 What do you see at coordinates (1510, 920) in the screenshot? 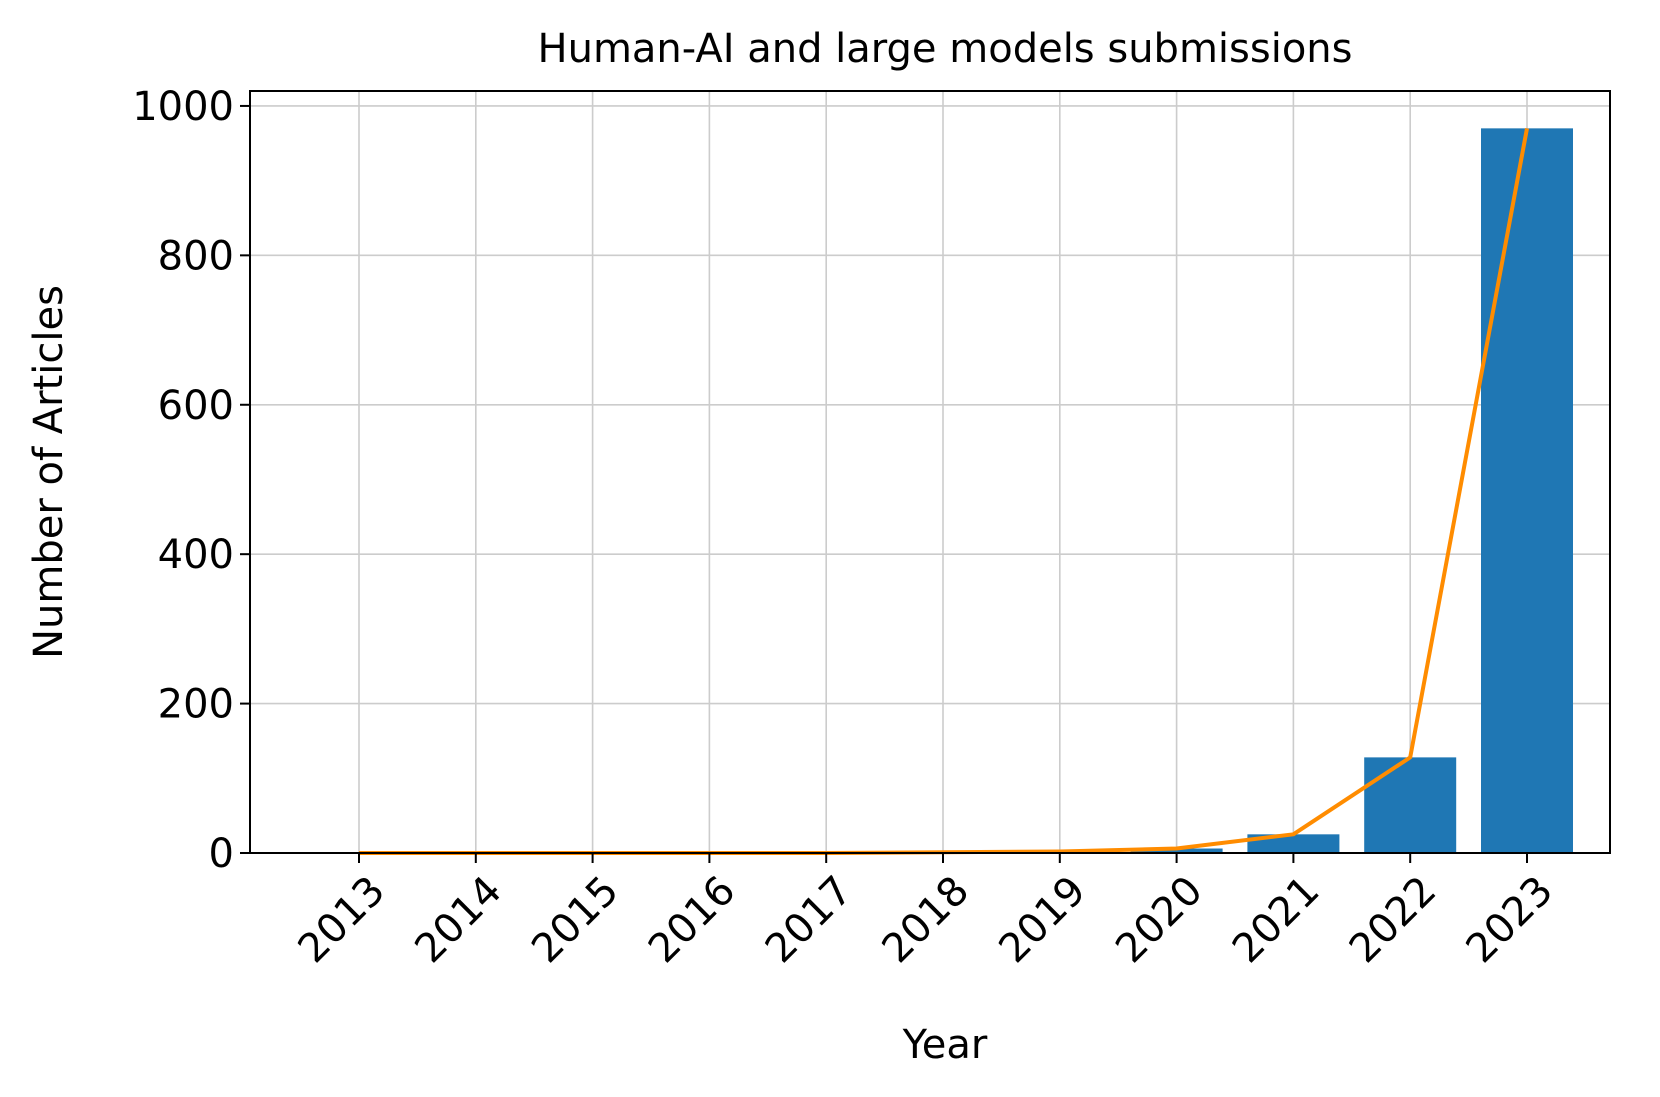
I see `x-tick-label: 2023` at bounding box center [1510, 920].